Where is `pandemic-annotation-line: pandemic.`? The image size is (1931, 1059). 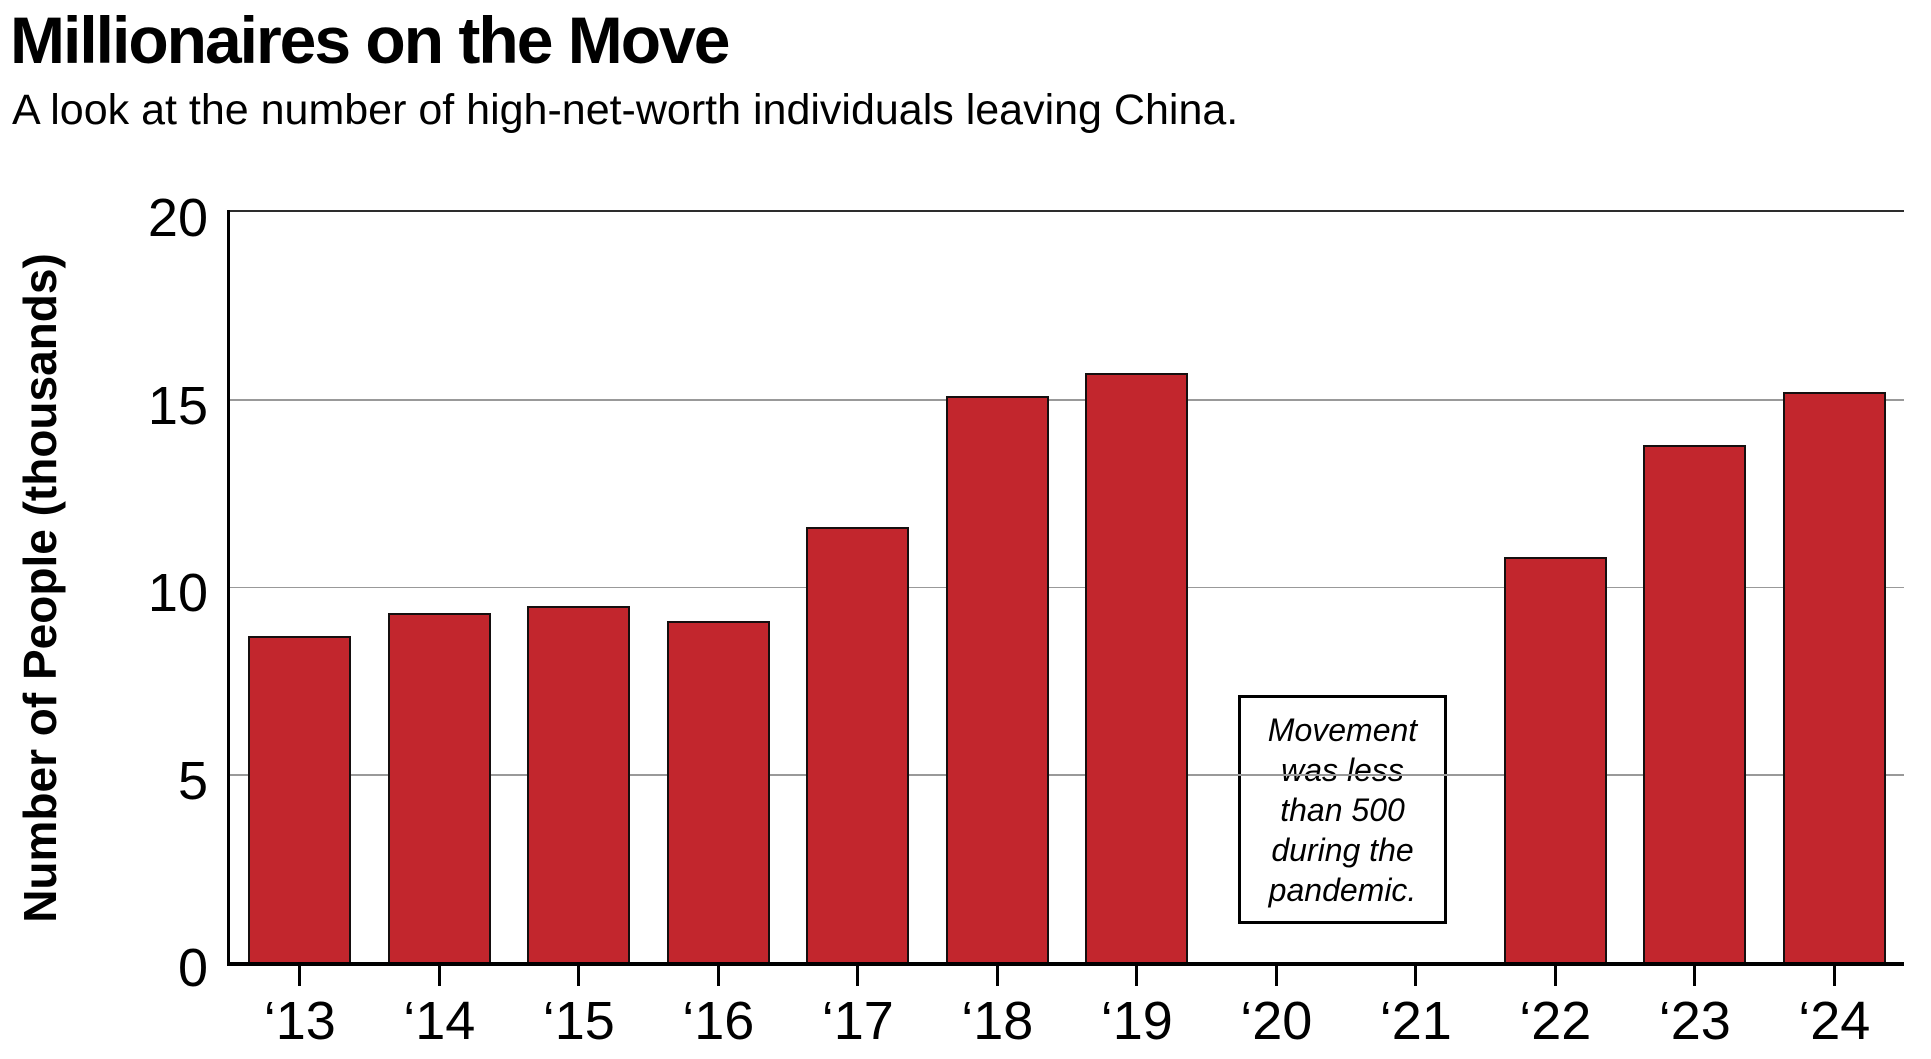 pandemic-annotation-line: pandemic. is located at coordinates (1342, 889).